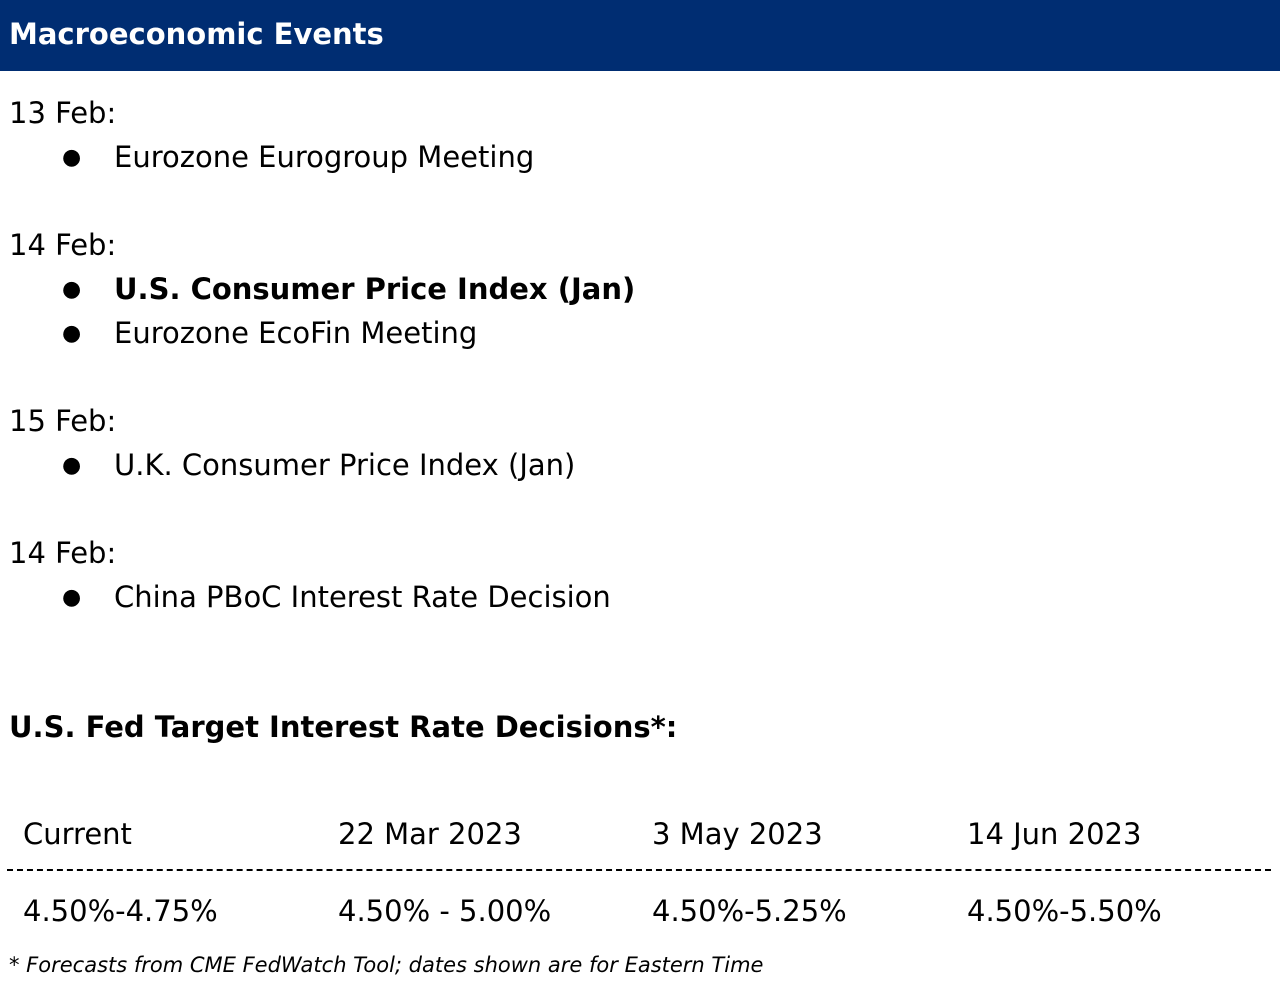  I want to click on page-title: Macroeconomic Events, so click(196, 34).